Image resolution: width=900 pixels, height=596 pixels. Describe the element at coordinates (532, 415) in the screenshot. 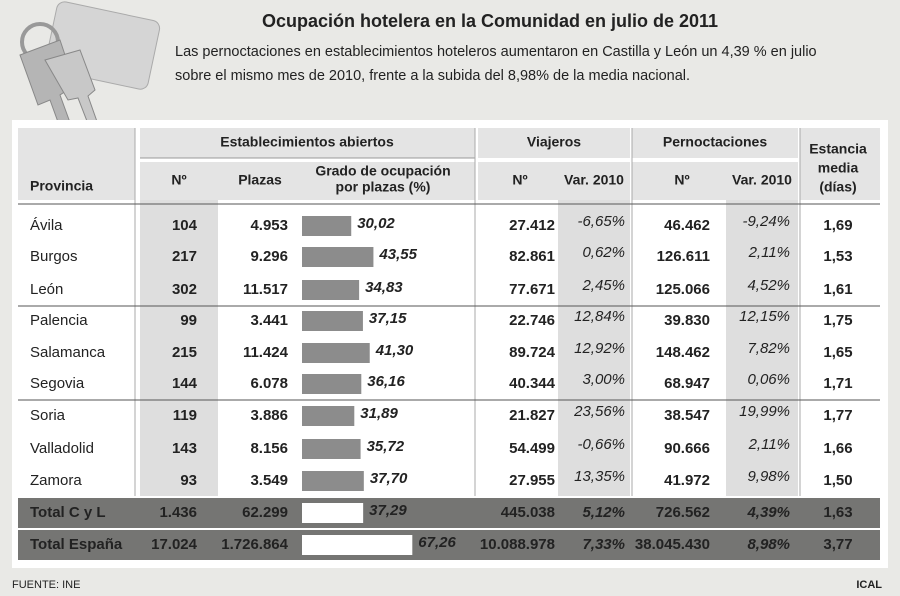

I see `cell: 21.827` at that location.